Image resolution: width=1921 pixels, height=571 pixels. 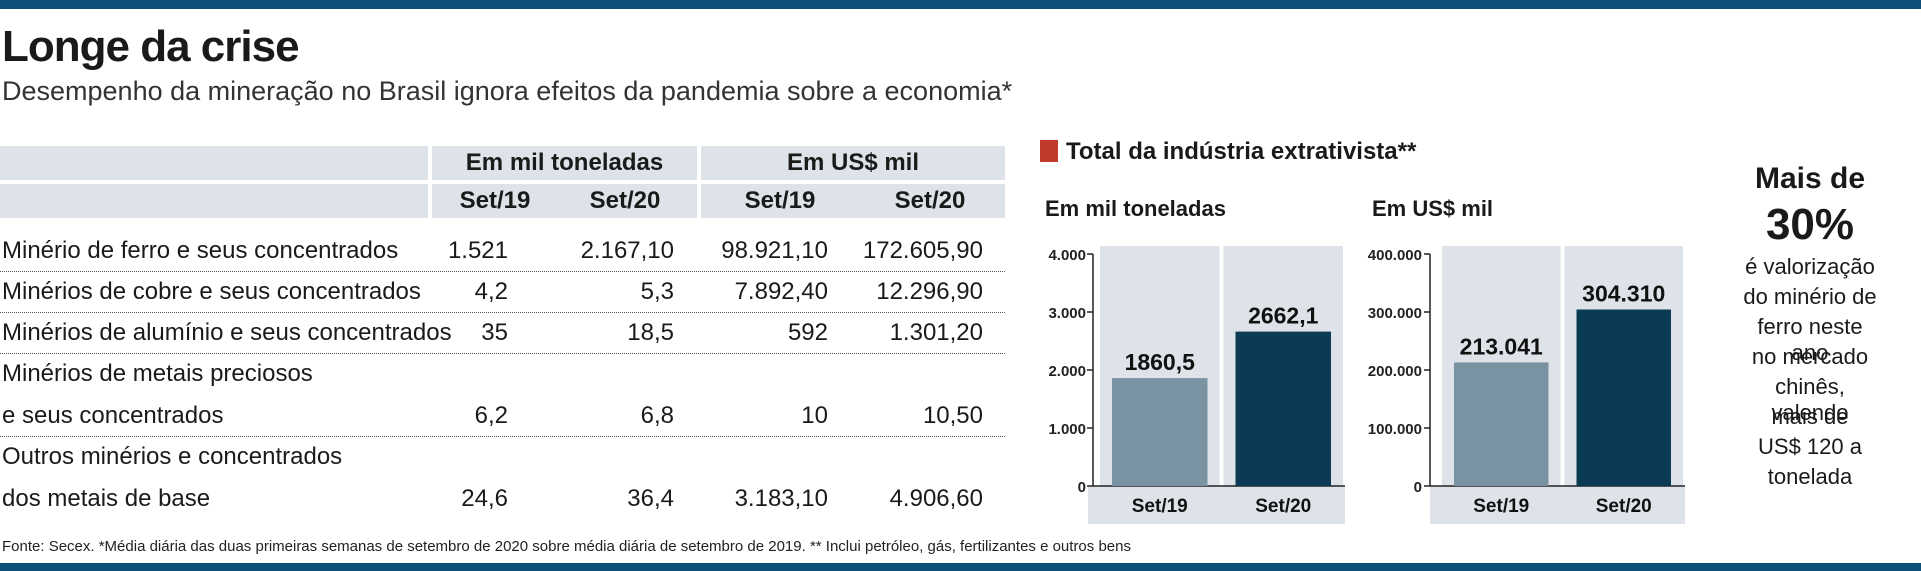 I want to click on table-cell: 592, so click(x=807, y=332).